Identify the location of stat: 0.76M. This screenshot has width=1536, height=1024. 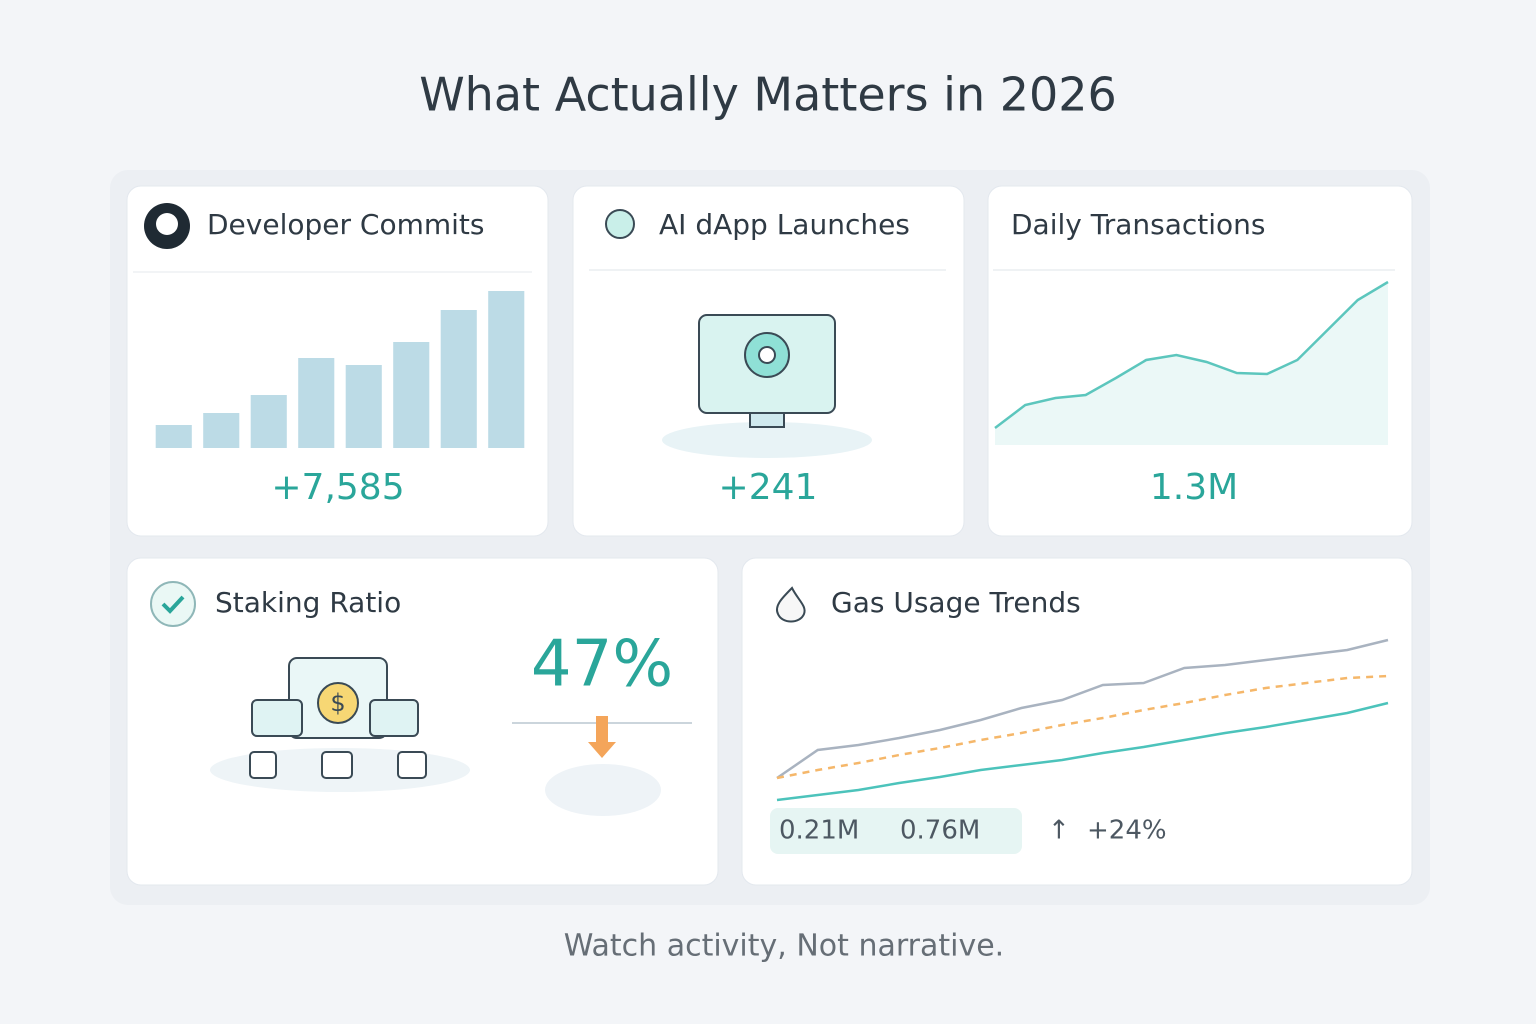
(940, 831).